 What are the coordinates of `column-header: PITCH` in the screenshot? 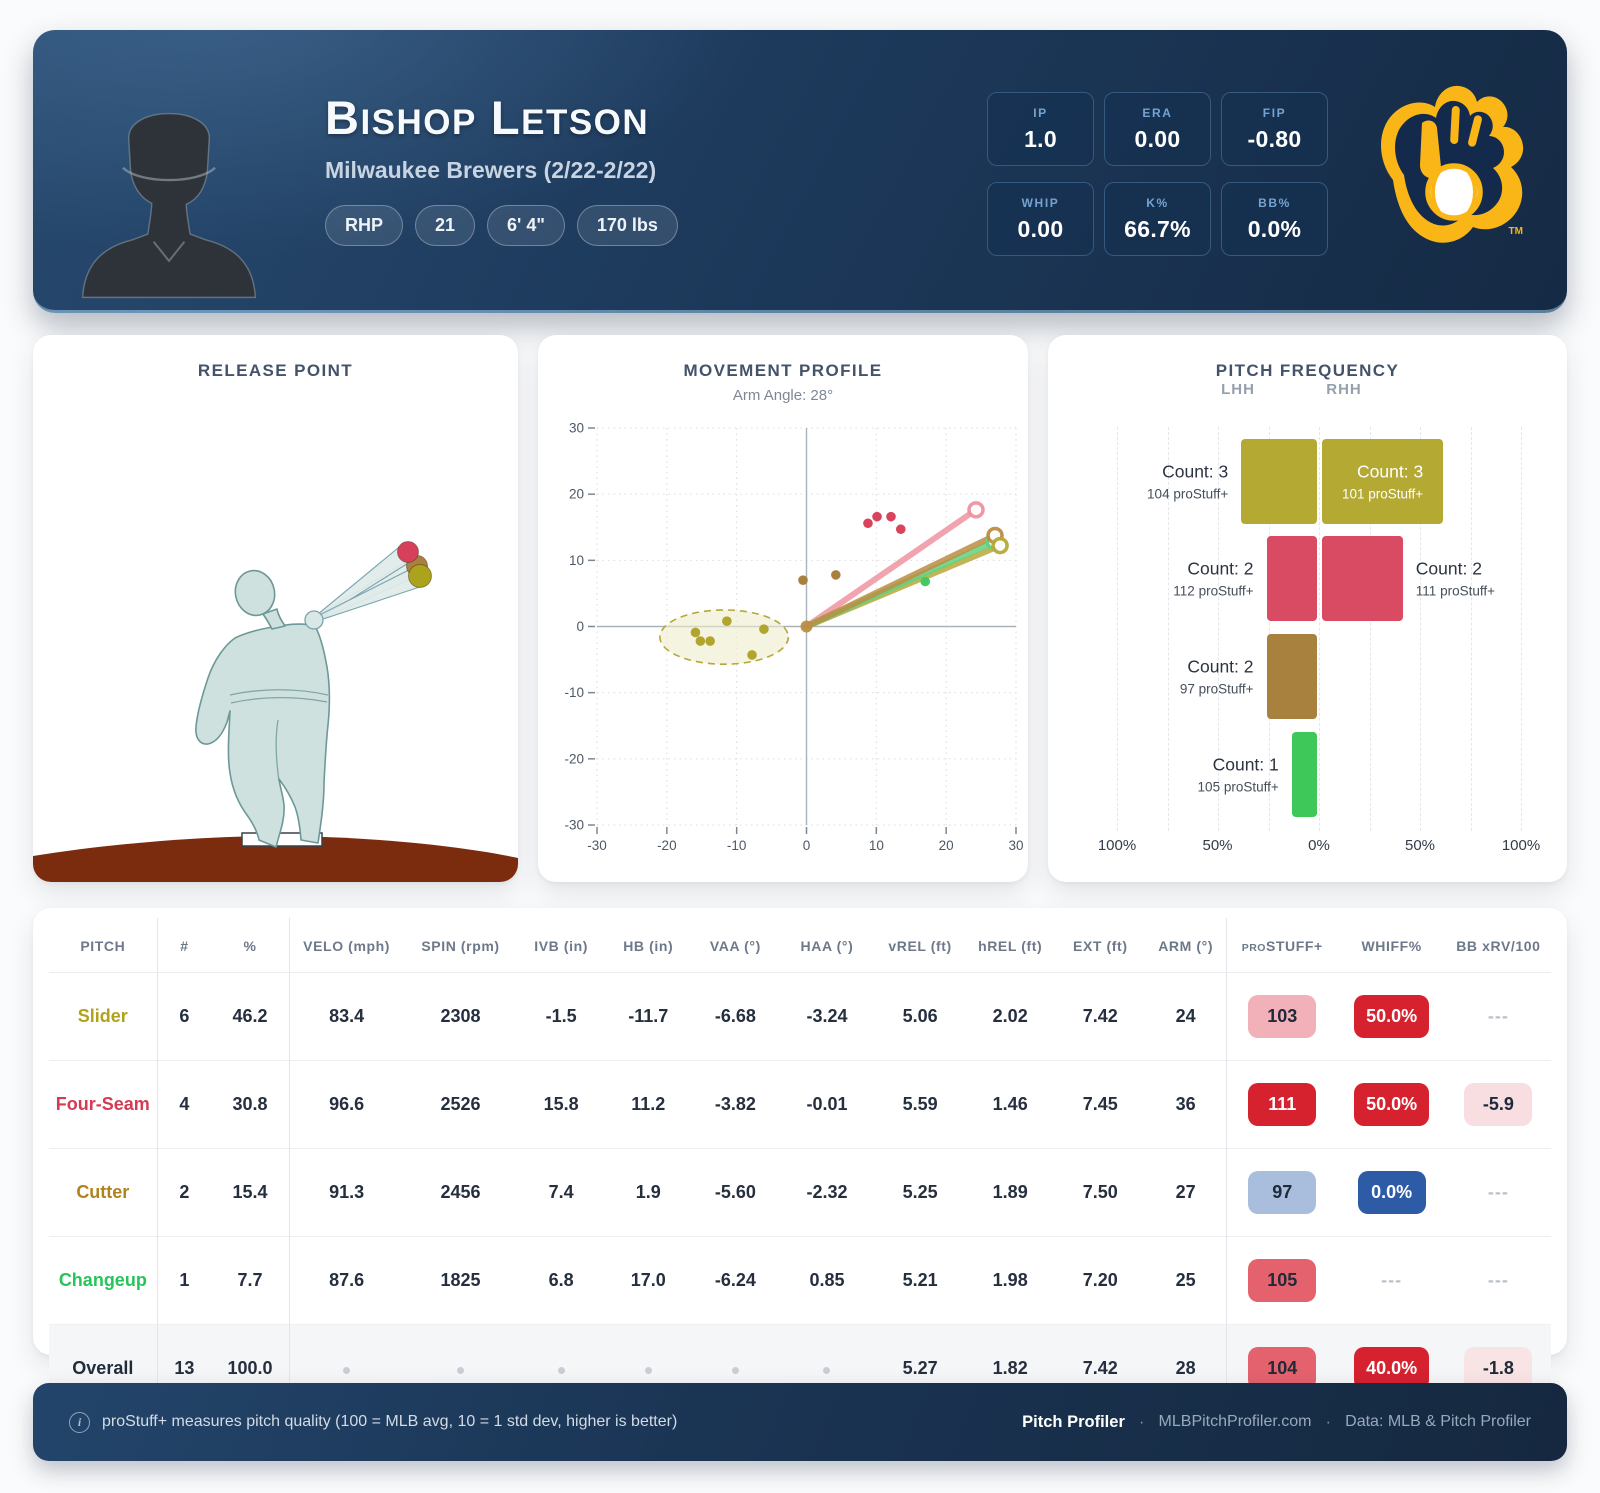 It's located at (103, 945).